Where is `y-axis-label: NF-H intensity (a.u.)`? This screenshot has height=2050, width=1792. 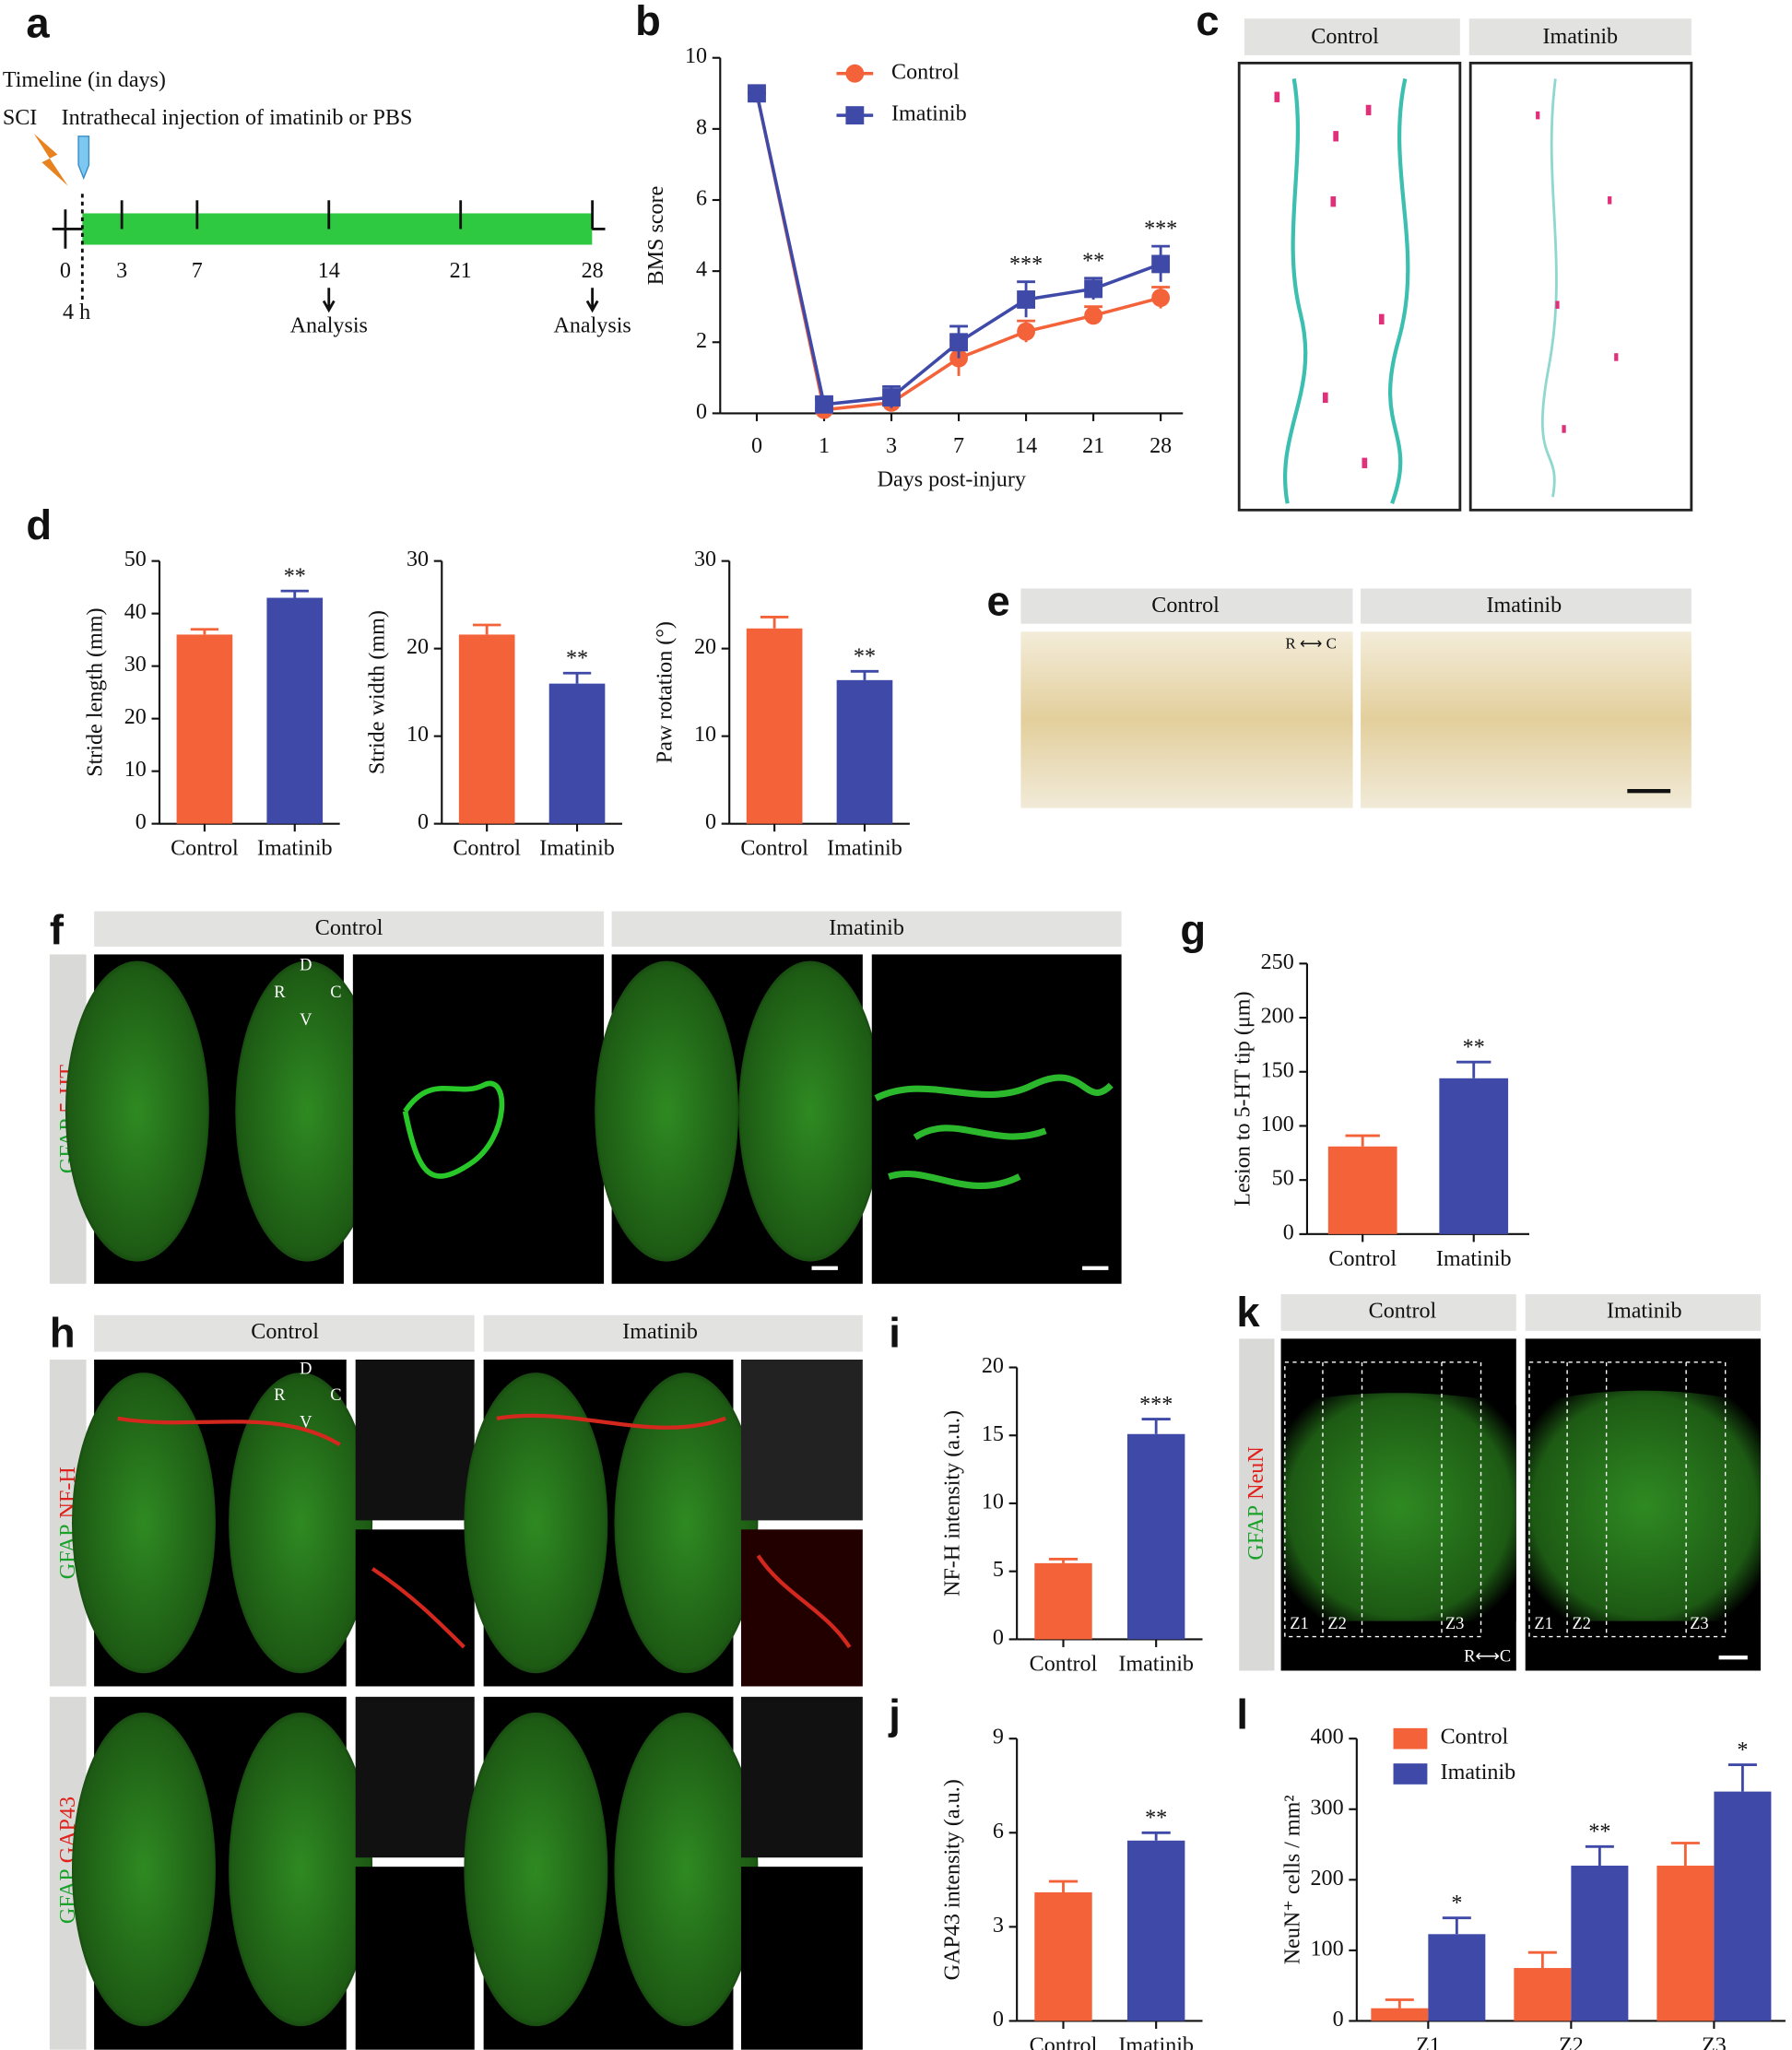
y-axis-label: NF-H intensity (a.u.) is located at coordinates (953, 1503).